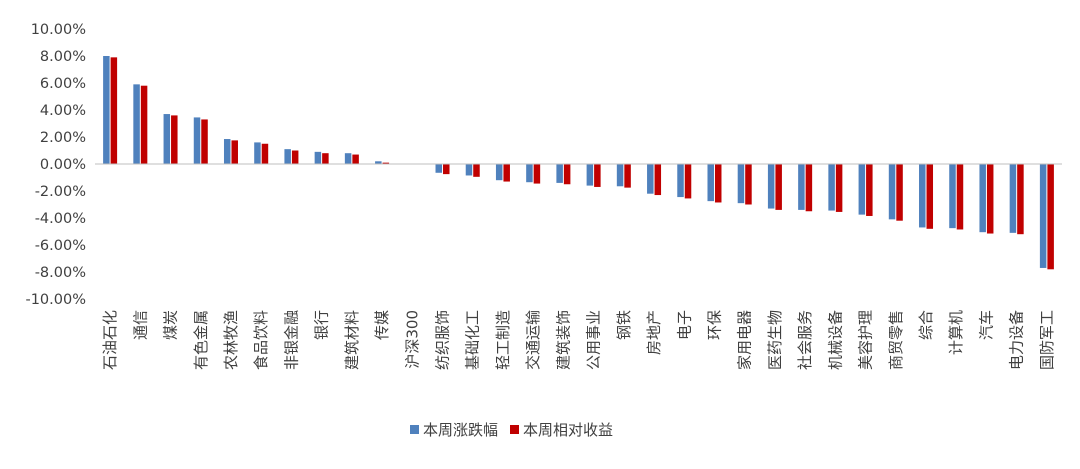  I want to click on x-tick-label: 家用电器, so click(745, 340).